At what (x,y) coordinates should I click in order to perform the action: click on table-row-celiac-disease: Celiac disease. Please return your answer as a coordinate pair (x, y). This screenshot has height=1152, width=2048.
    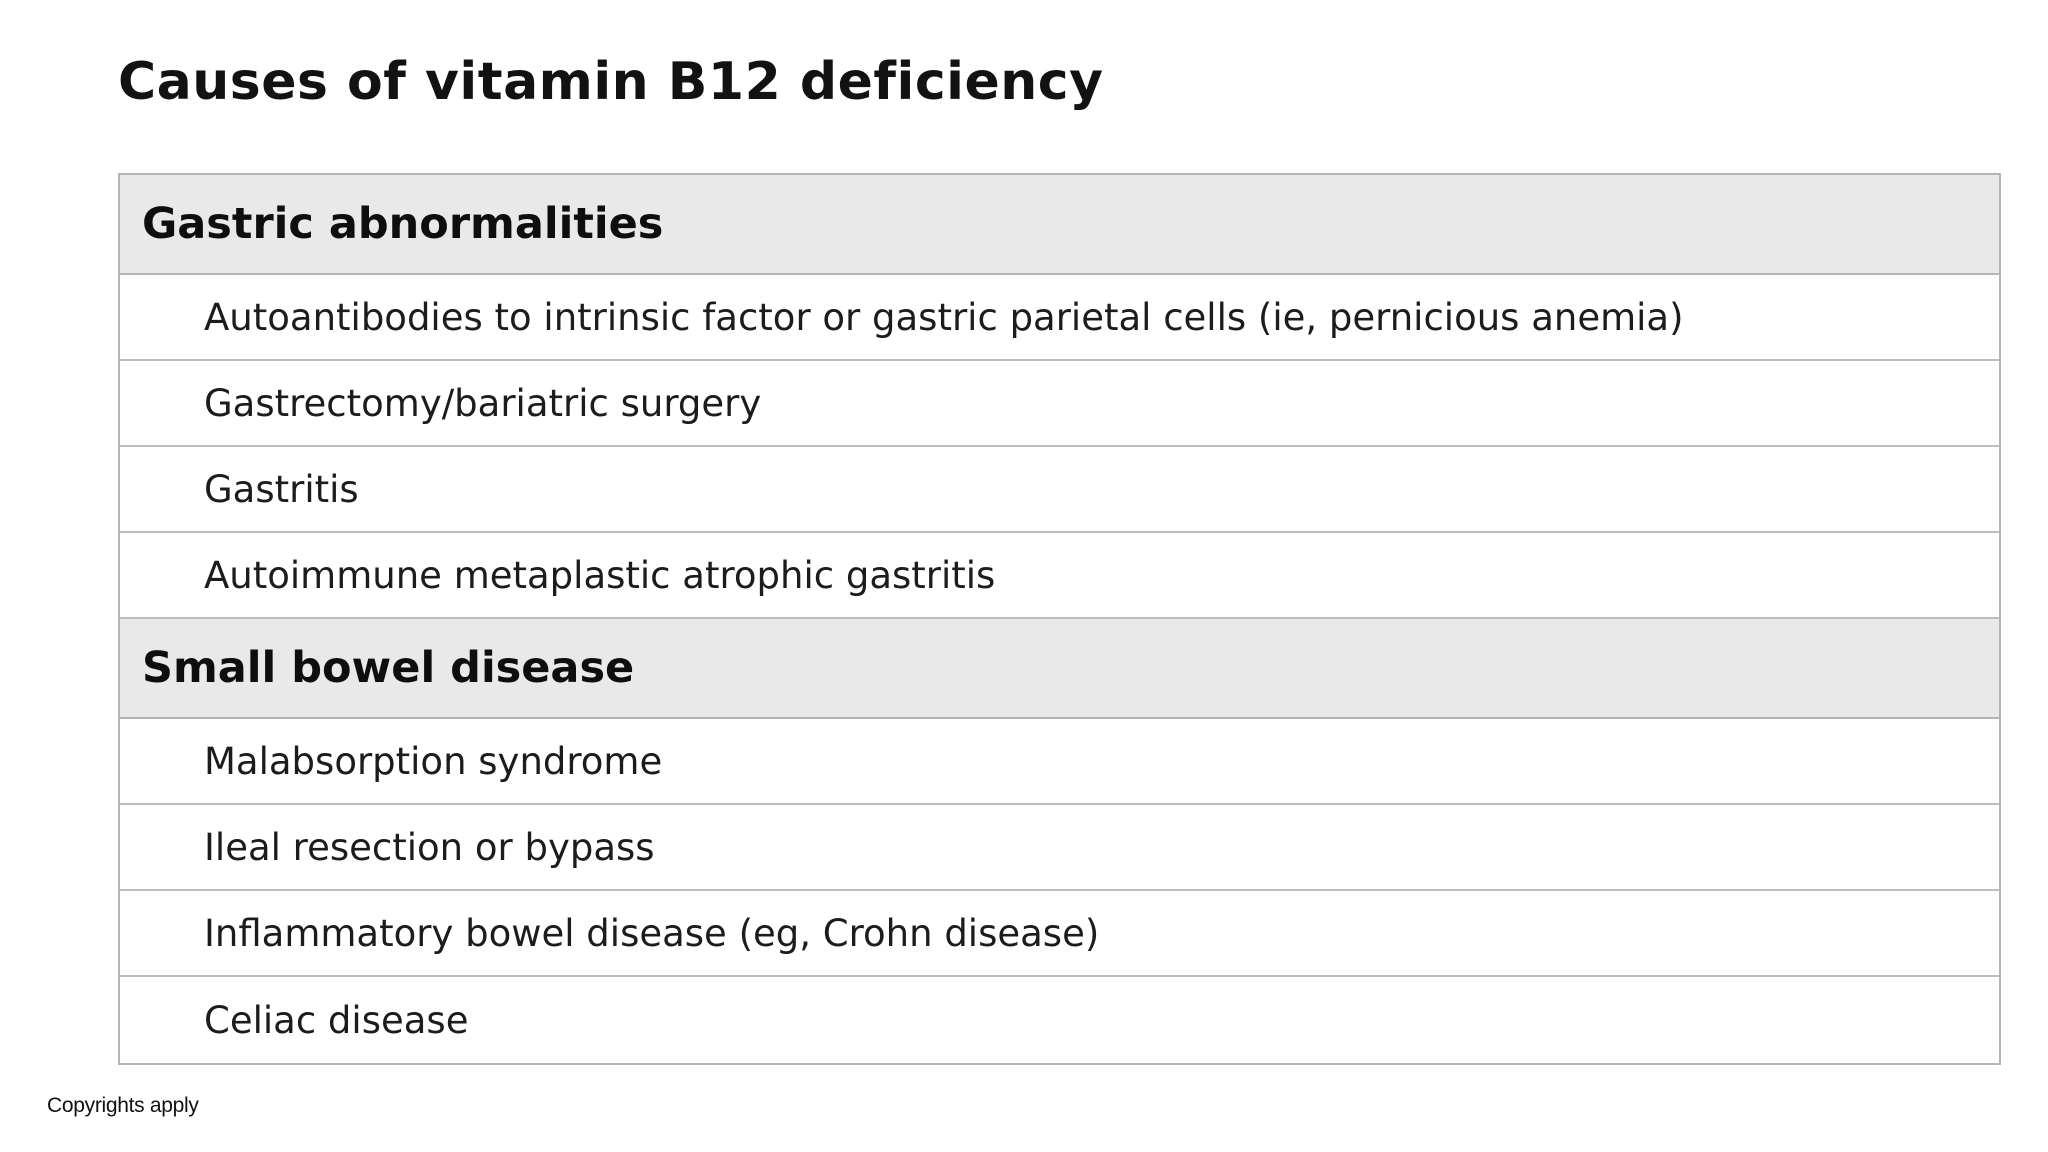
    Looking at the image, I should click on (1059, 1020).